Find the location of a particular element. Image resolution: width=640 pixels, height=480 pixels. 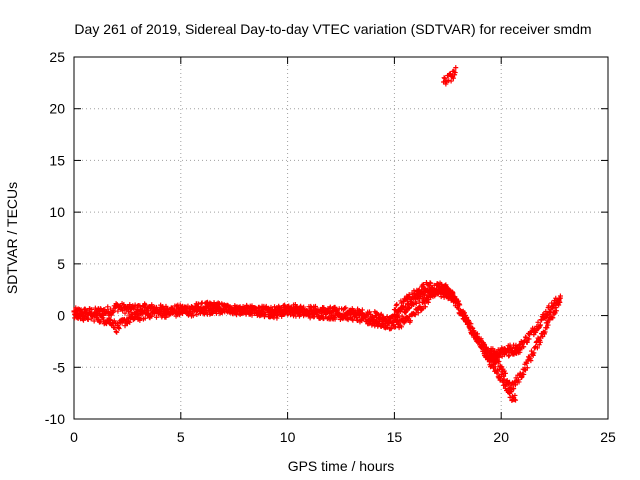

y-tick-label: 5 is located at coordinates (61, 264).